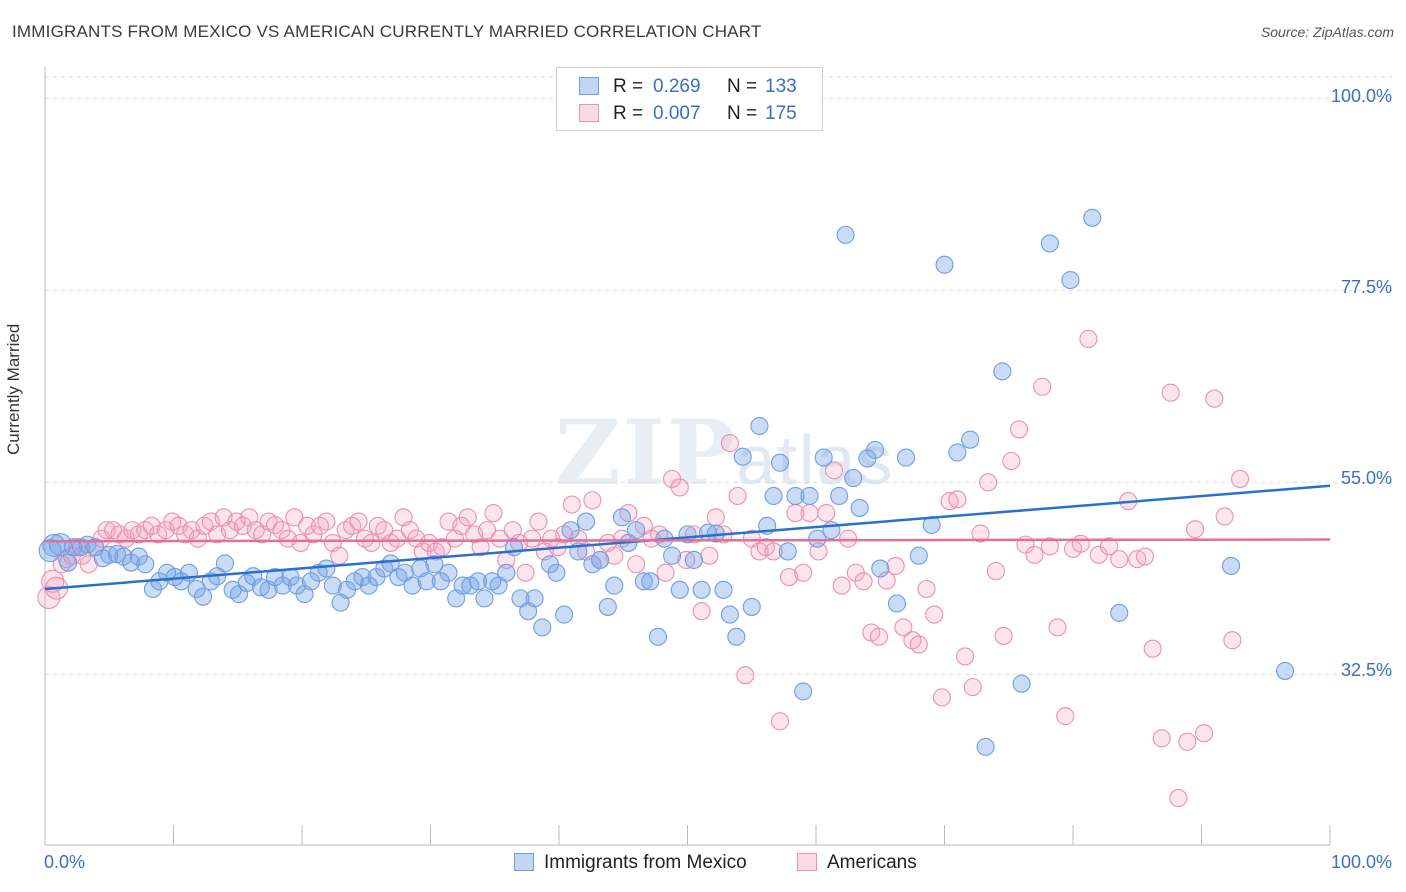 The height and width of the screenshot is (892, 1406). What do you see at coordinates (872, 862) in the screenshot?
I see `legend-label: Americans` at bounding box center [872, 862].